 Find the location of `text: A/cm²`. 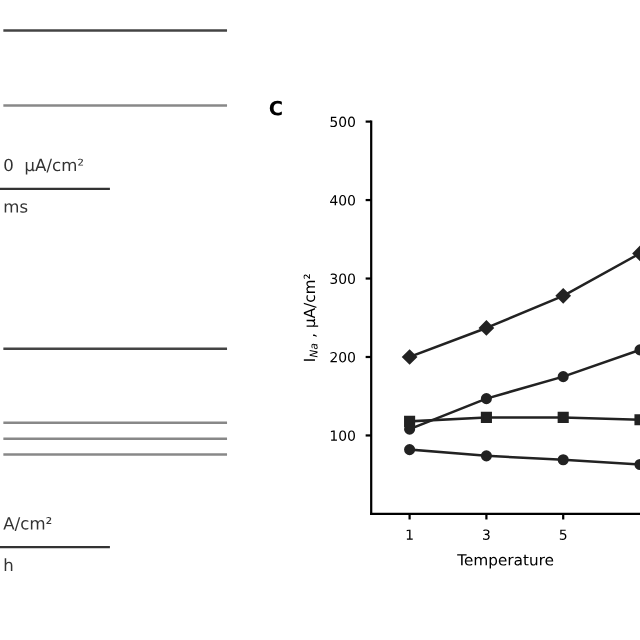

text: A/cm² is located at coordinates (27, 524).